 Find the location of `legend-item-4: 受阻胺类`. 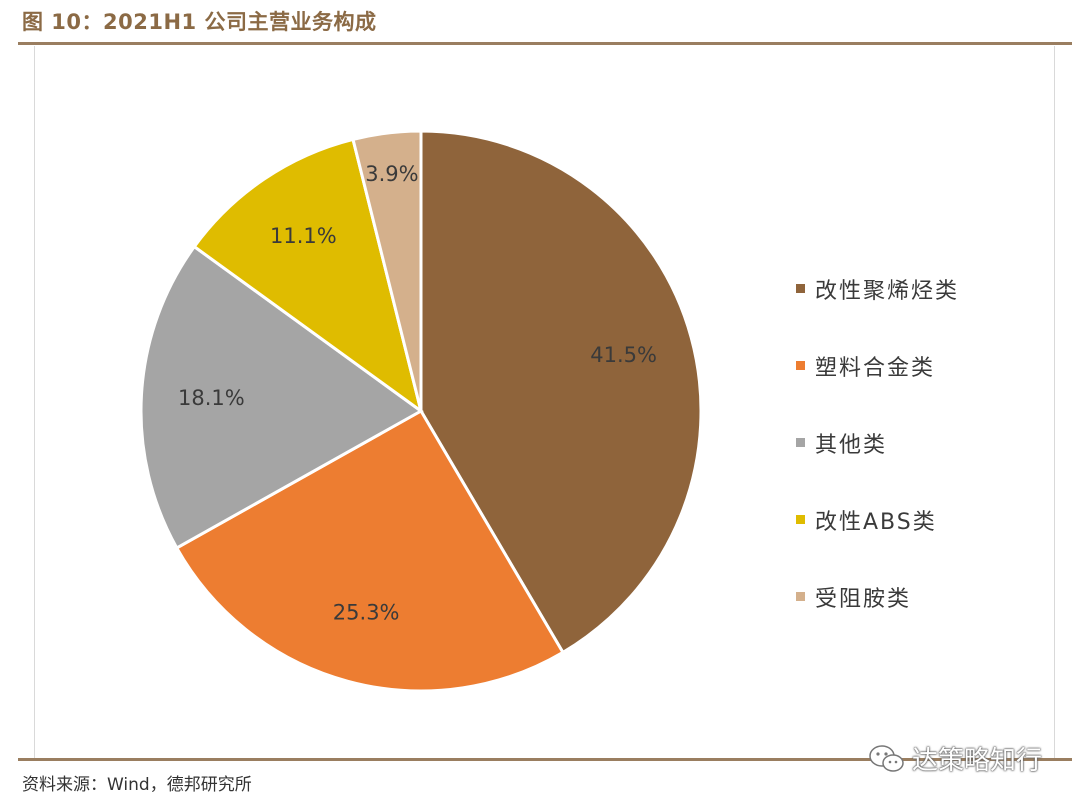

legend-item-4: 受阻胺类 is located at coordinates (877, 596).